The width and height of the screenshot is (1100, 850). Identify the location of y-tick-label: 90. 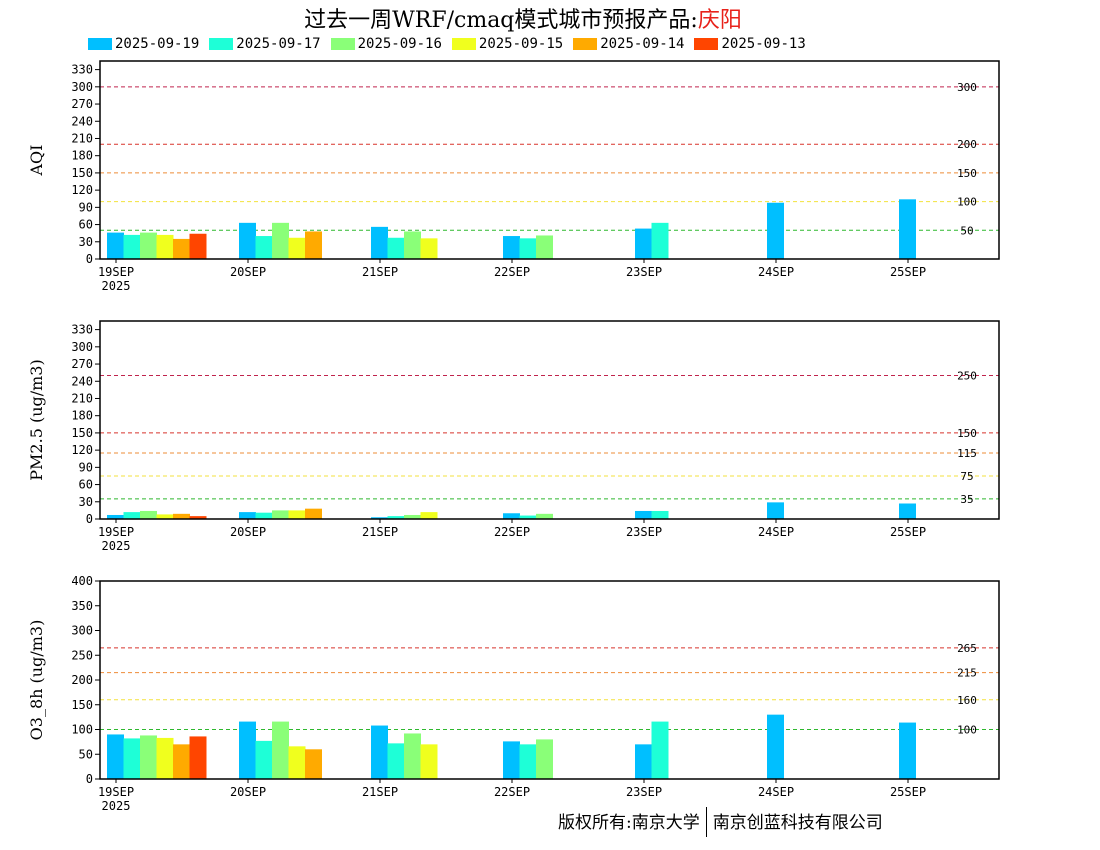
(86, 207).